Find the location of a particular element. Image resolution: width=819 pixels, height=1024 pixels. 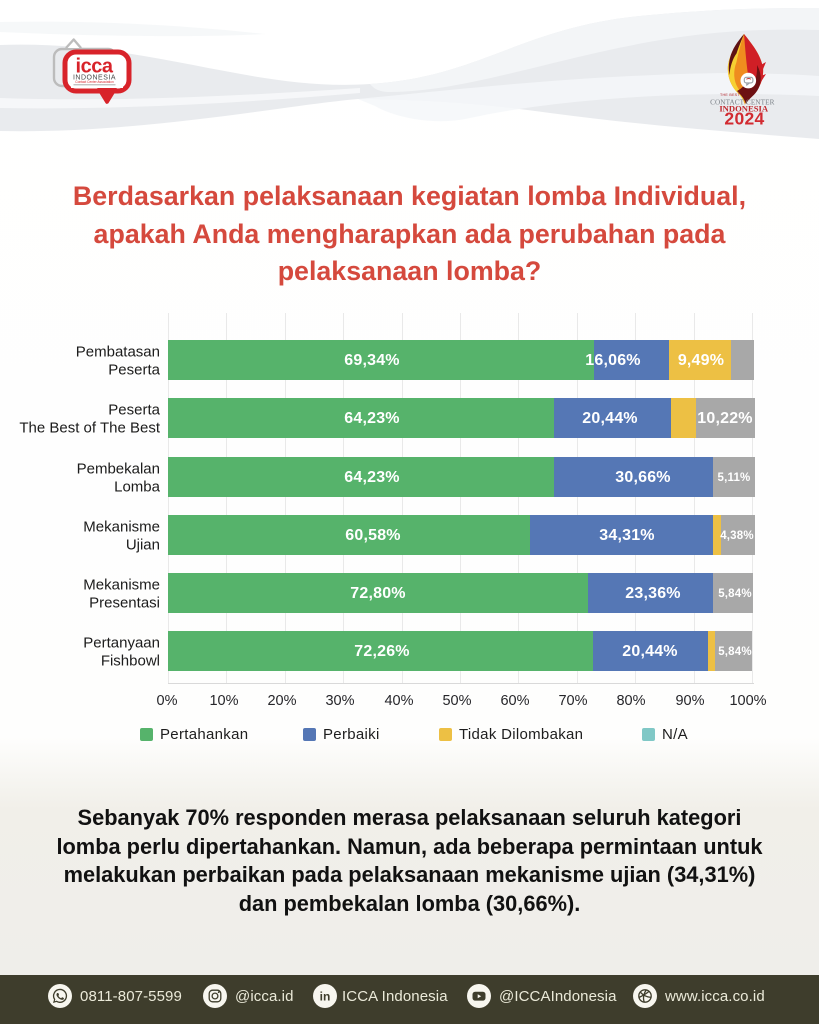

svg-text: CONTACT CENTER is located at coordinates (742, 103).